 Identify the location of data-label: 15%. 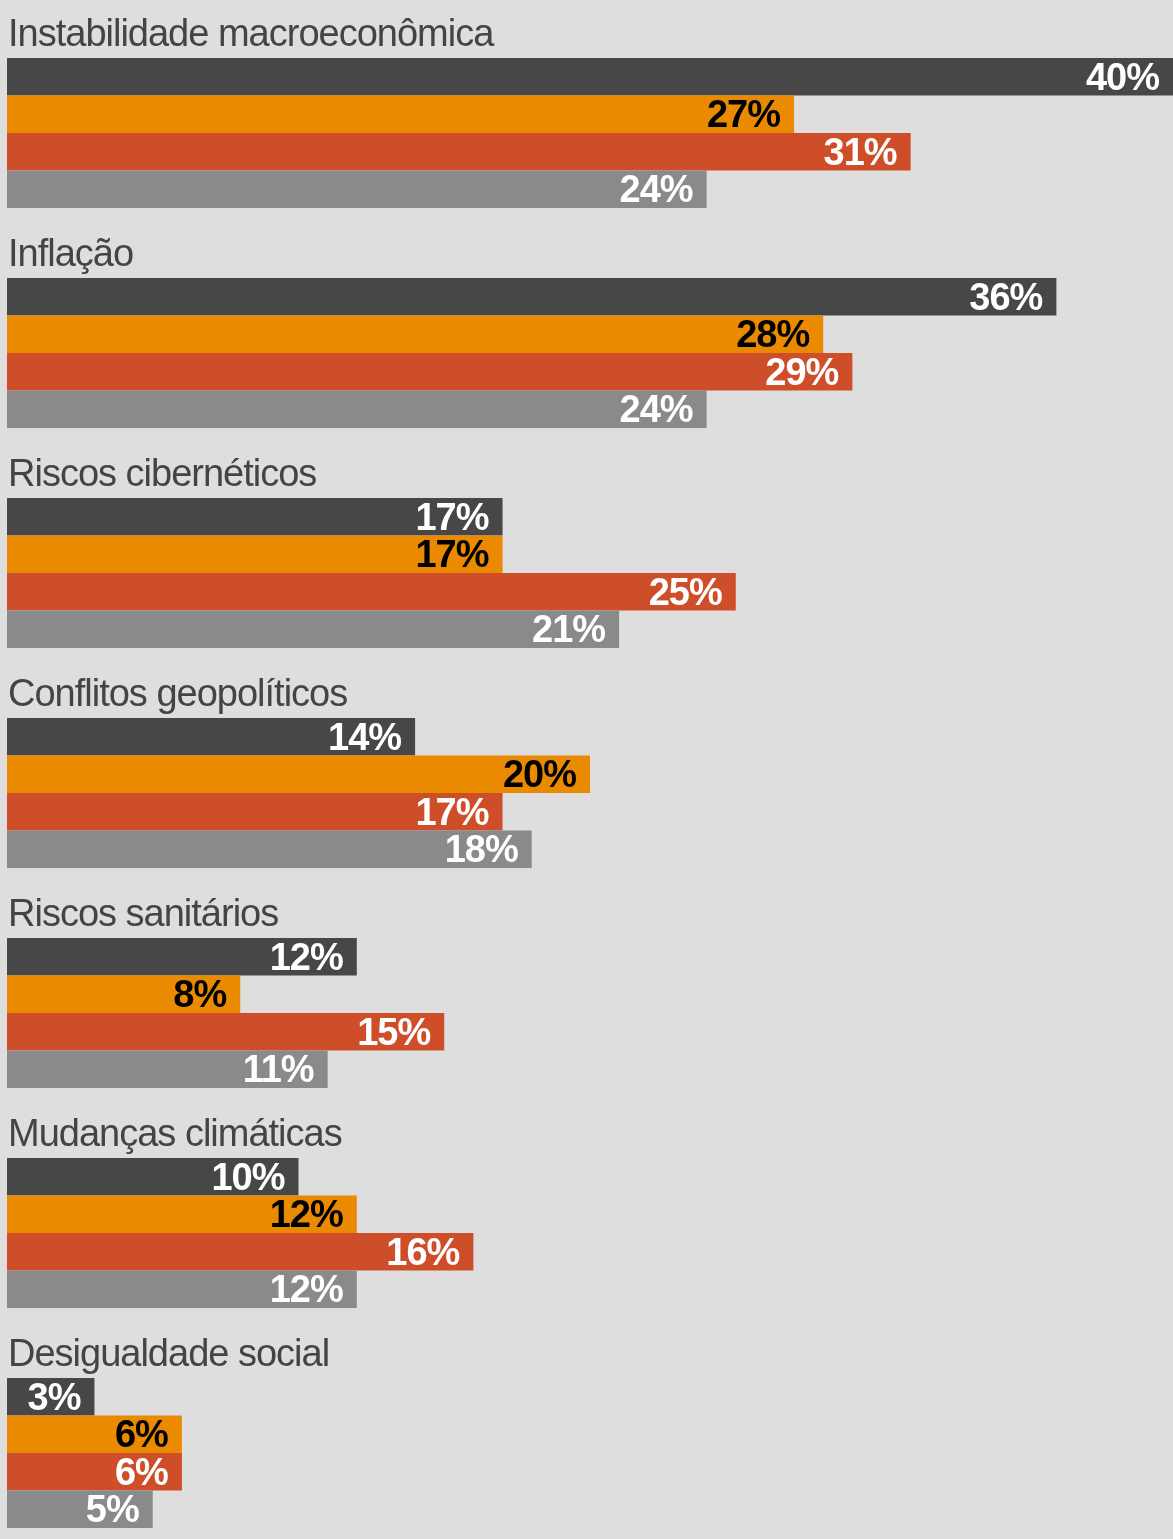
(394, 1031).